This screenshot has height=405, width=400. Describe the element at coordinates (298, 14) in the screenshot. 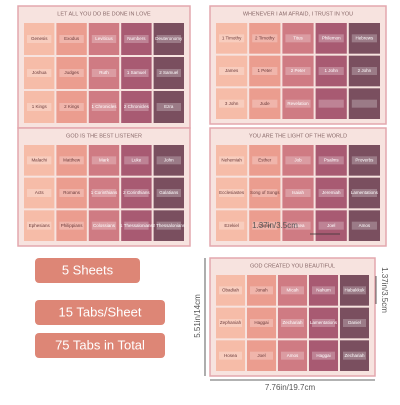

I see `sheet-title: WHENEVER I AM AFRAID, I TRUST IN YOU` at that location.